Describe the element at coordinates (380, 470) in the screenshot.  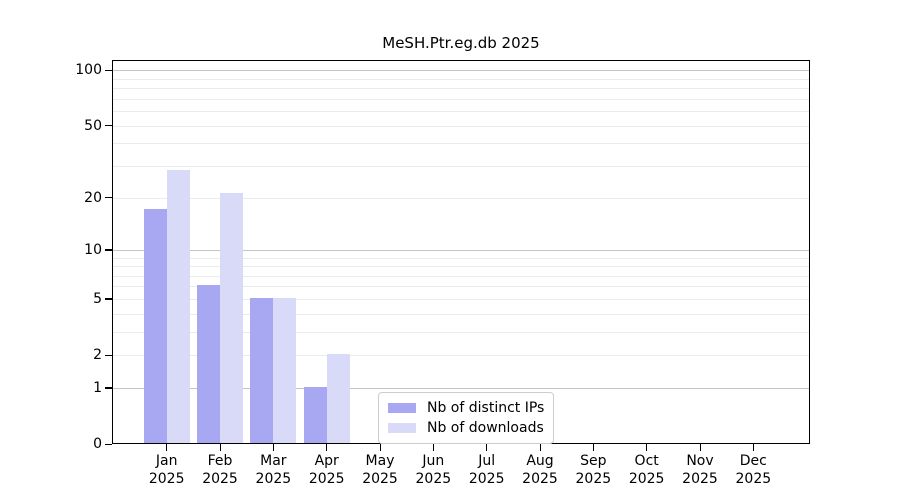
I see `x-tick-label: May 2025` at that location.